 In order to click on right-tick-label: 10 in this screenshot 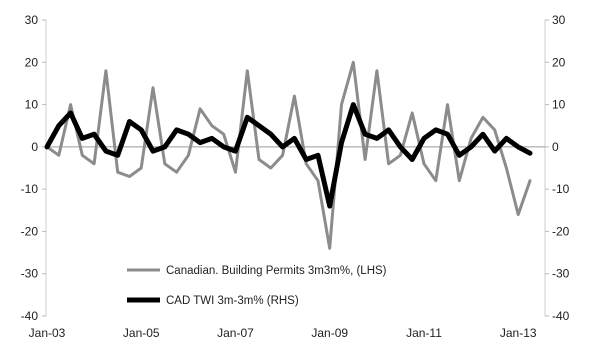, I will do `click(559, 105)`.